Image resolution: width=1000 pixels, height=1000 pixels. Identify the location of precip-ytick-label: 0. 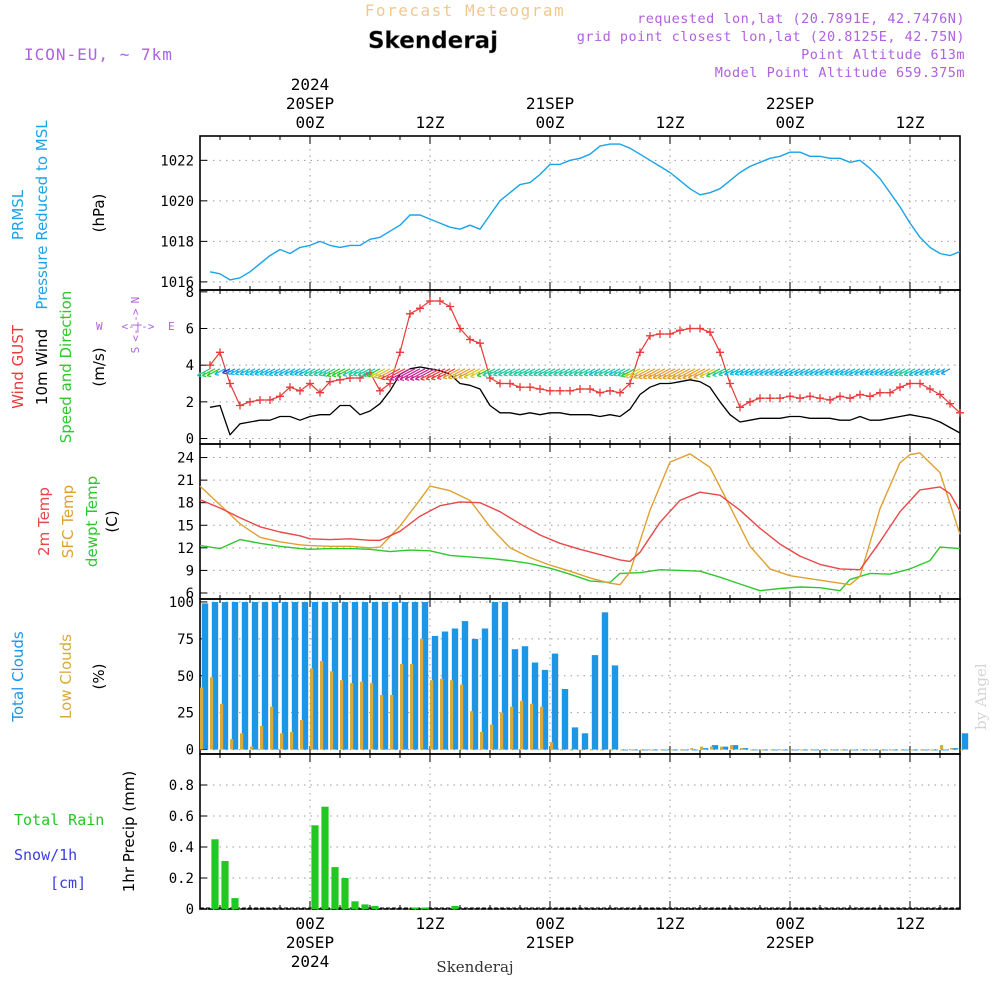
(190, 910).